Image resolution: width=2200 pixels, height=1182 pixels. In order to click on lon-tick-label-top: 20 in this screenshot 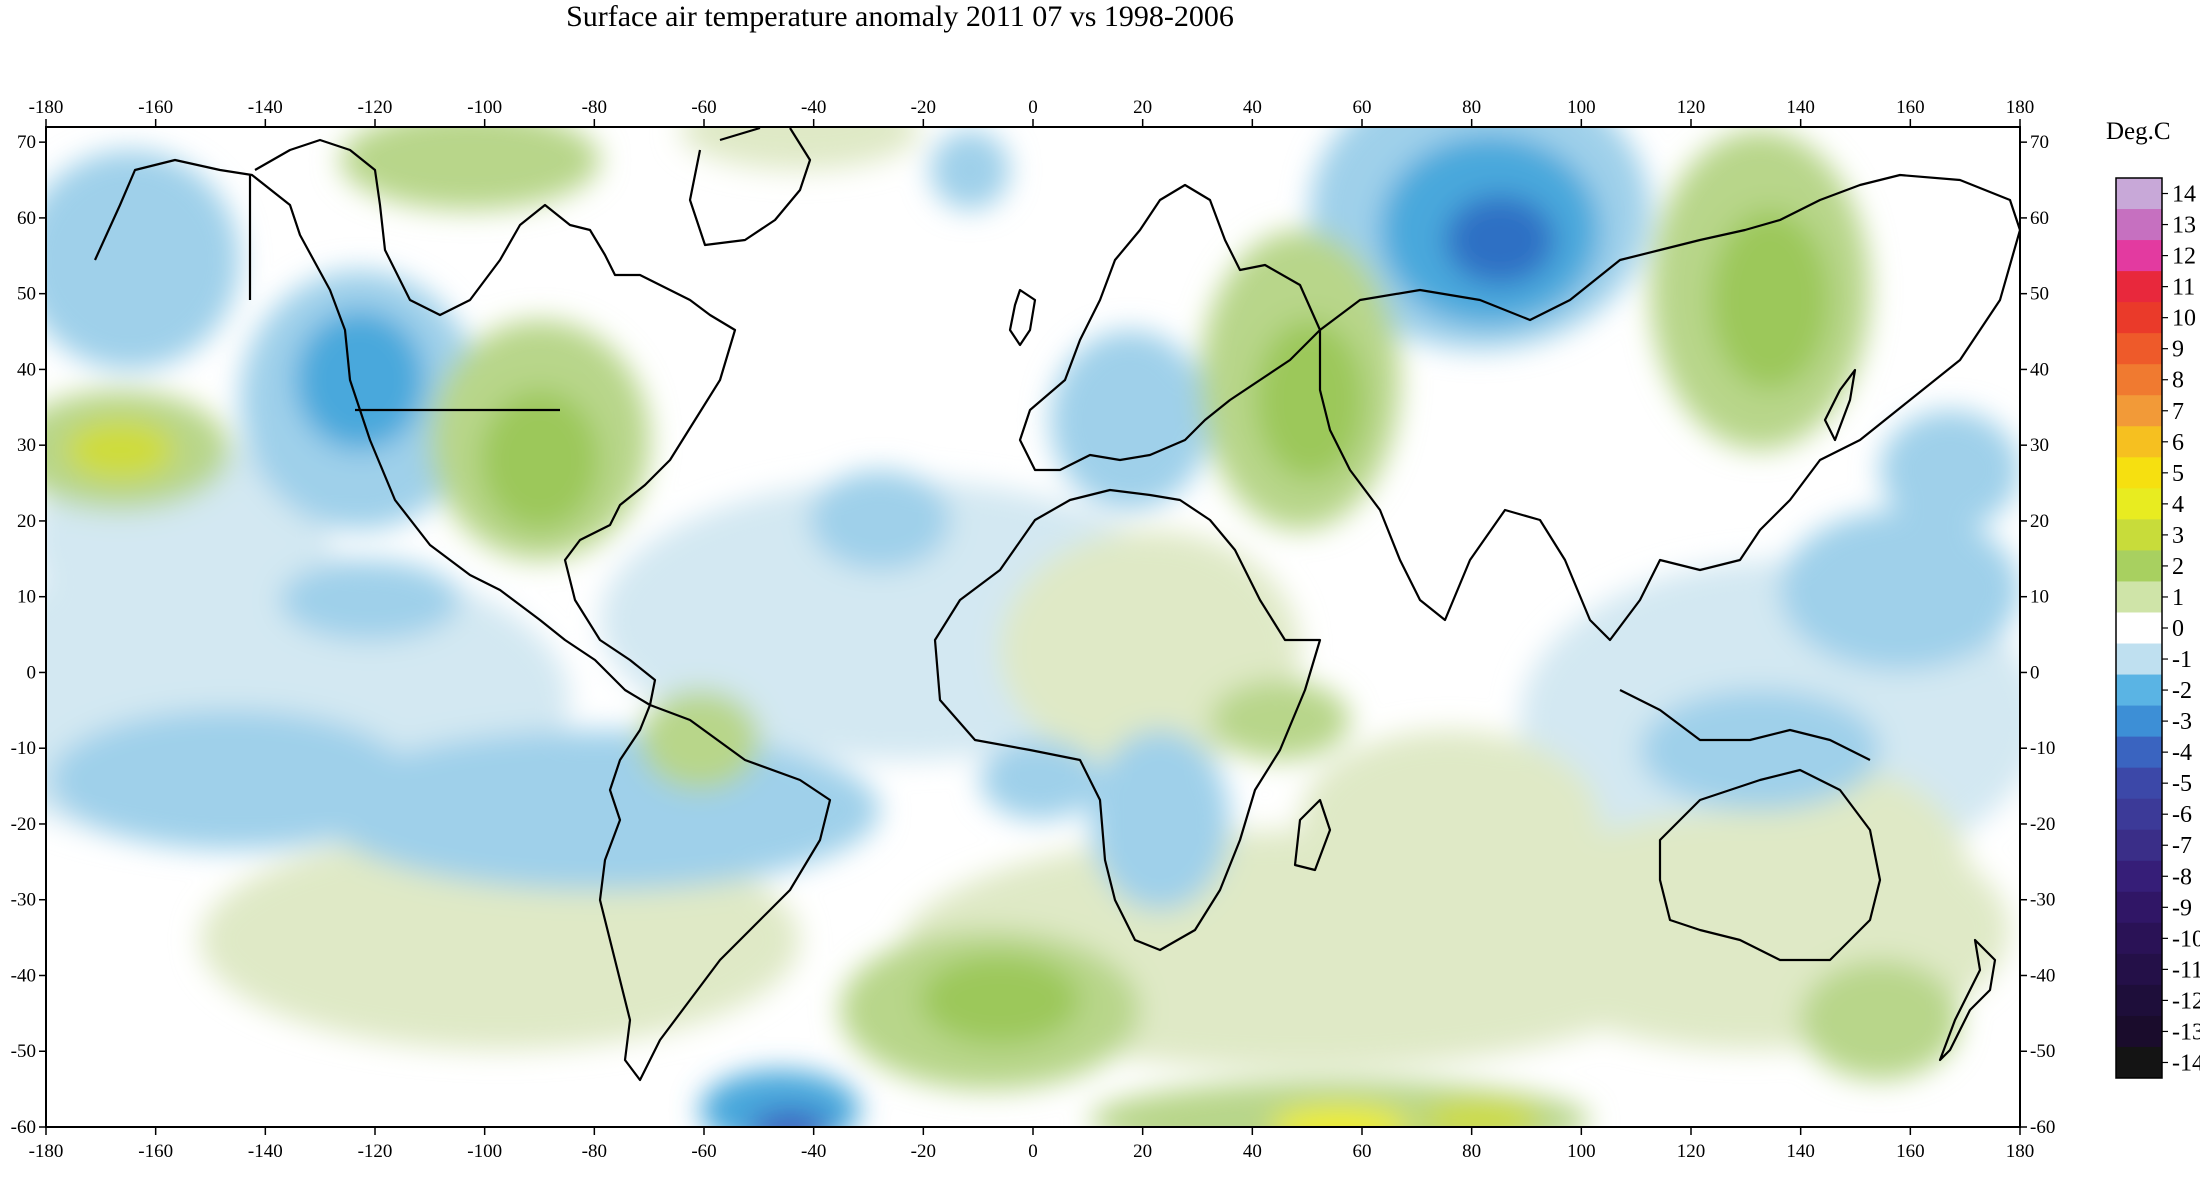, I will do `click(1142, 107)`.